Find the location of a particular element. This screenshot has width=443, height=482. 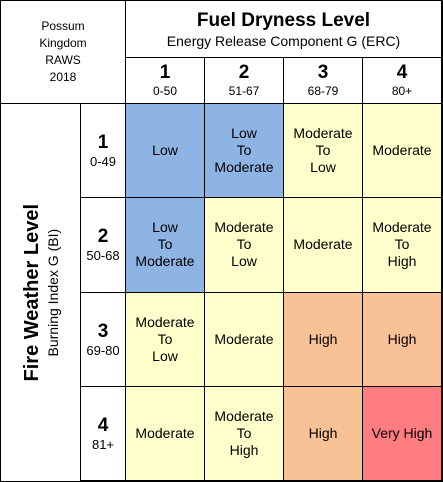

corner: Possum Kingdom RAWS 2018 is located at coordinates (63, 52).